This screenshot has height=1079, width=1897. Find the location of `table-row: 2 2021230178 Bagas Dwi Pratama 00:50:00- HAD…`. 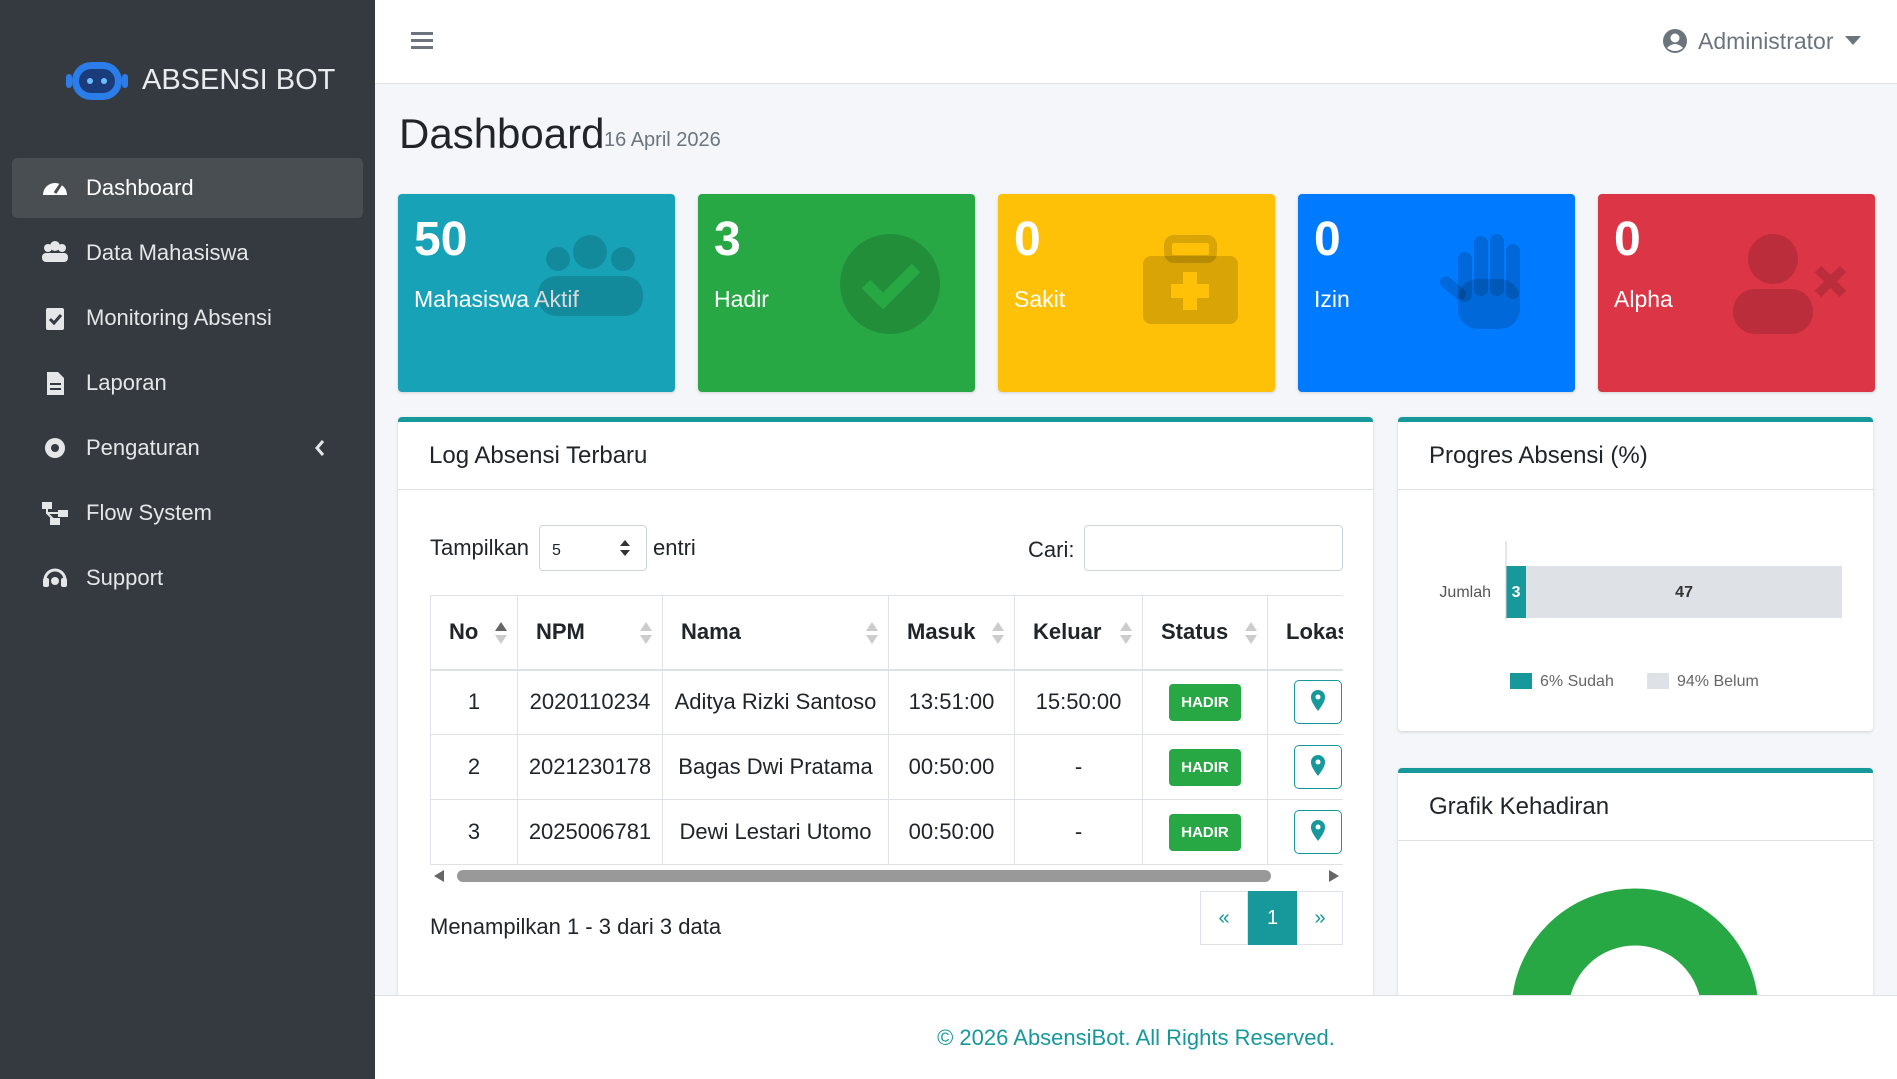

table-row: 2 2021230178 Bagas Dwi Pratama 00:50:00- HAD… is located at coordinates (886, 767).